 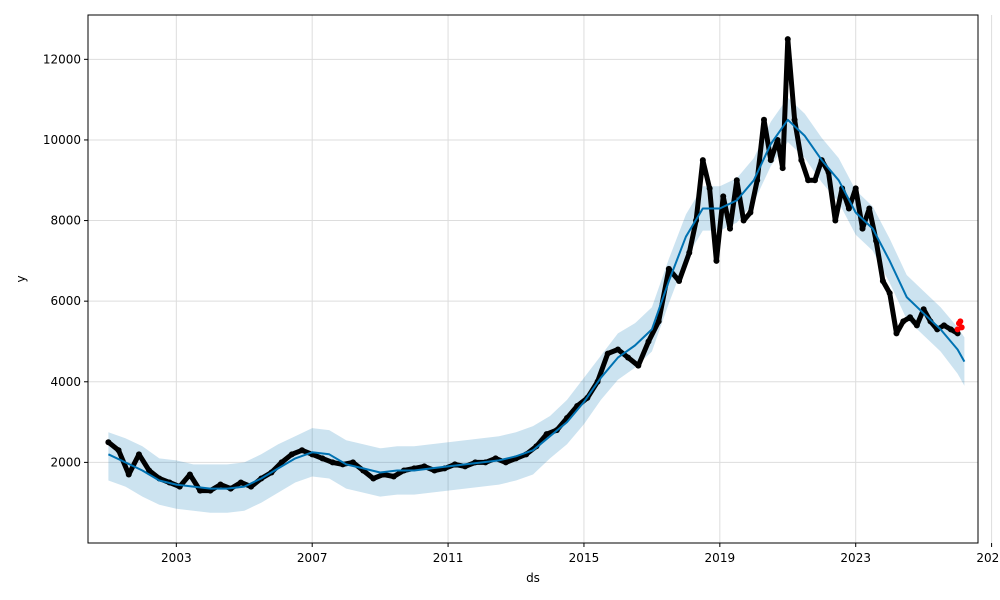 What do you see at coordinates (21, 278) in the screenshot?
I see `y-axis-label: y` at bounding box center [21, 278].